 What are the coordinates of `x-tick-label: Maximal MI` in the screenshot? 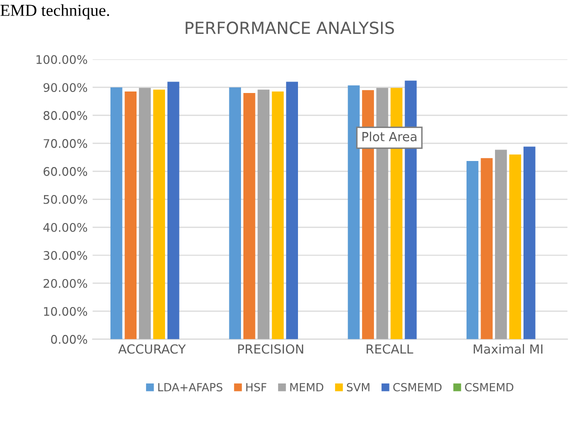 It's located at (508, 349).